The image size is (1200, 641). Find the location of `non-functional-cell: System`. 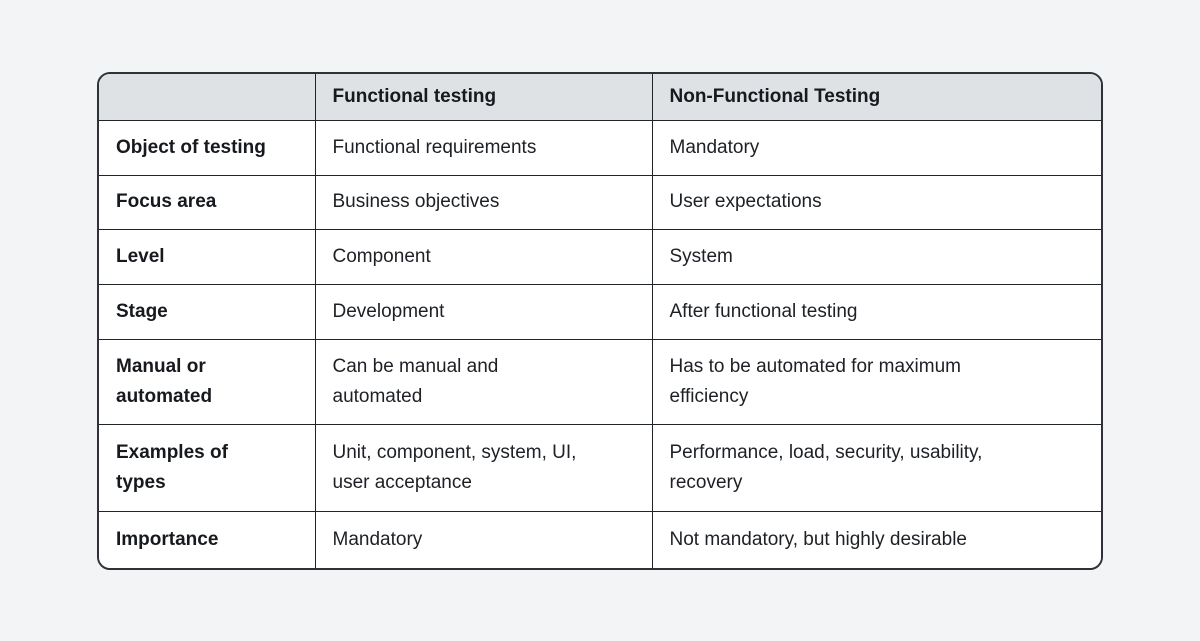

non-functional-cell: System is located at coordinates (876, 257).